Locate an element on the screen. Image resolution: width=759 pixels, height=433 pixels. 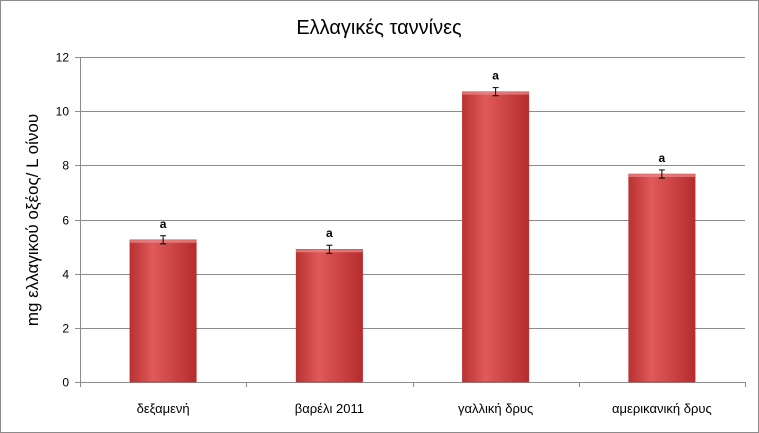
y-tick-label: 4 is located at coordinates (65, 275).